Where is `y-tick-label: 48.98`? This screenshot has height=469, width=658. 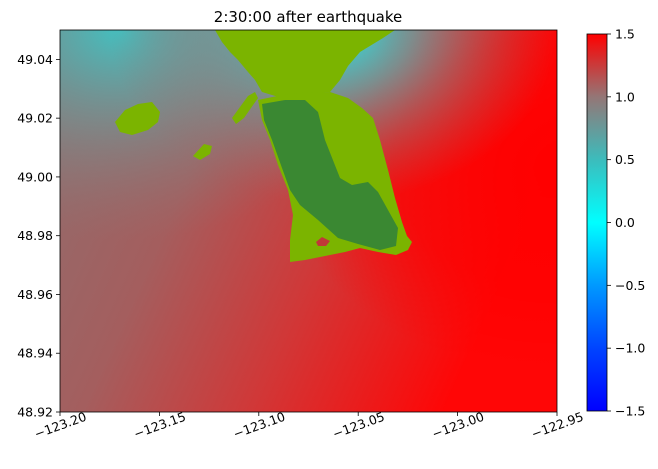
y-tick-label: 48.98 is located at coordinates (35, 235).